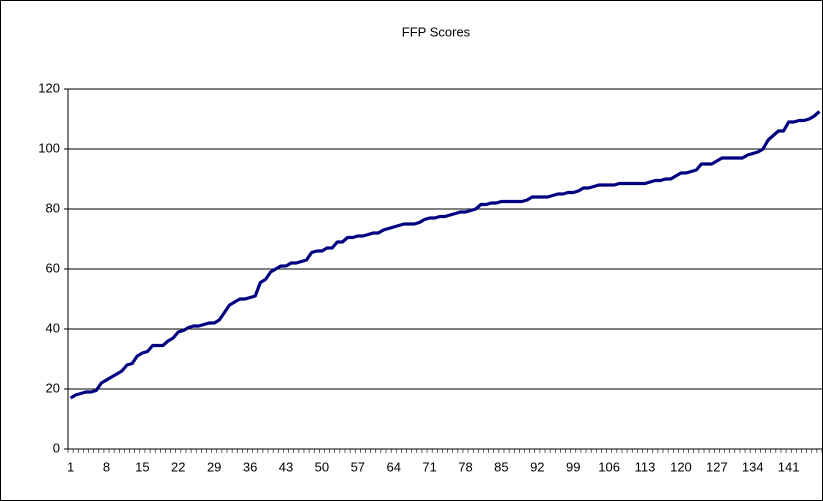 The image size is (823, 501). What do you see at coordinates (322, 466) in the screenshot?
I see `x-tick-label: 50` at bounding box center [322, 466].